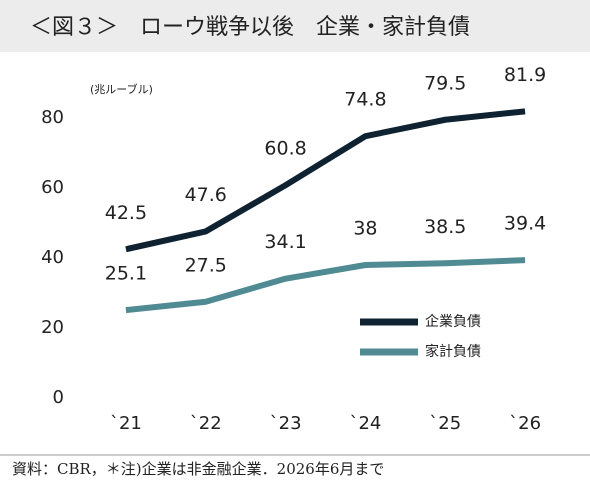  Describe the element at coordinates (453, 321) in the screenshot. I see `legend-label: 企業負債` at that location.